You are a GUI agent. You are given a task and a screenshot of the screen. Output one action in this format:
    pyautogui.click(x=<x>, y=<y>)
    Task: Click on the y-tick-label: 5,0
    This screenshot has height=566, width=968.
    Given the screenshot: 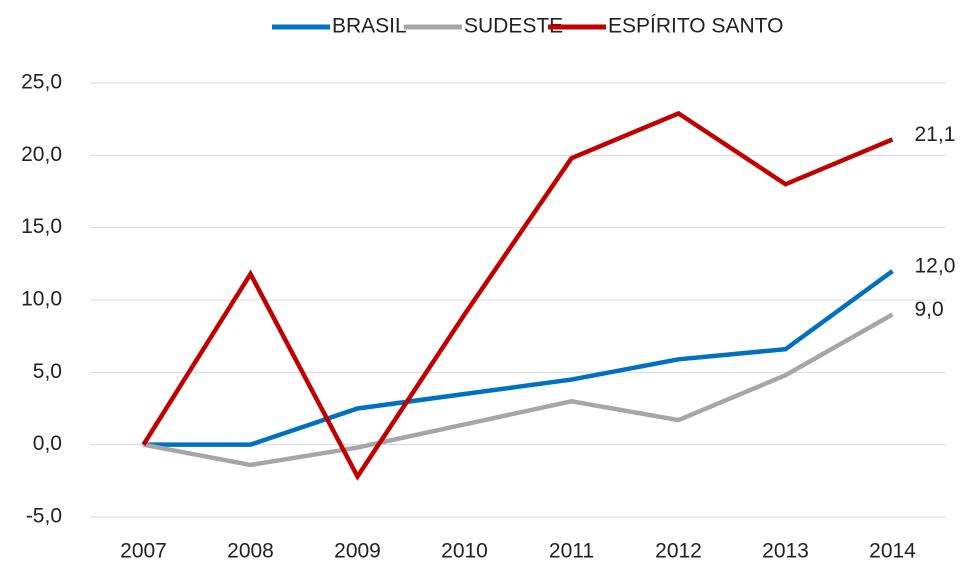 What is the action you would take?
    pyautogui.click(x=47, y=371)
    